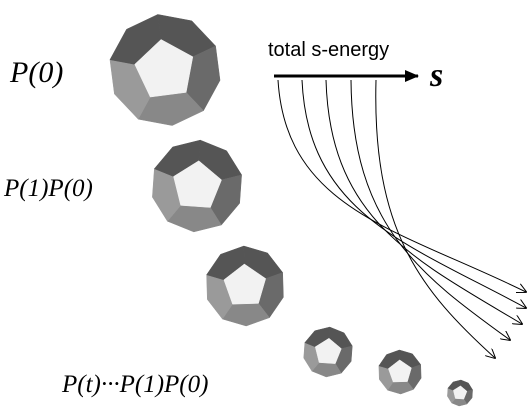  Describe the element at coordinates (328, 50) in the screenshot. I see `arrow-label: total s-energy` at that location.